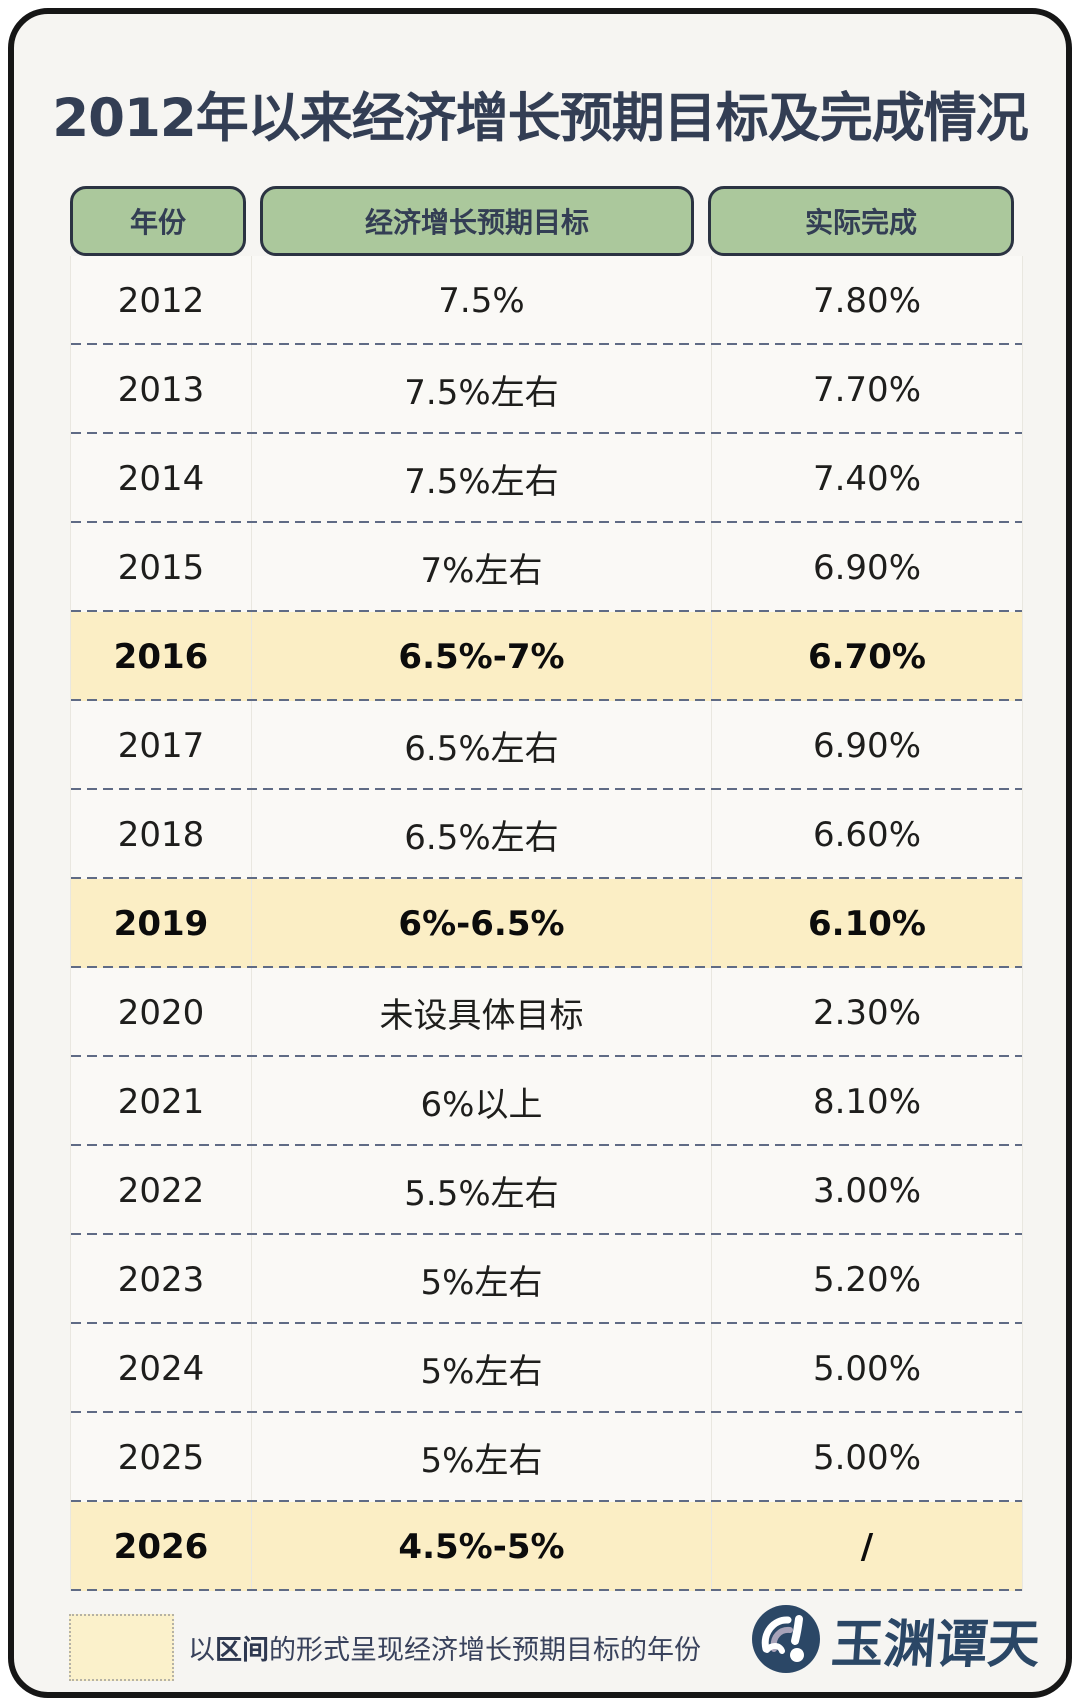  What do you see at coordinates (482, 923) in the screenshot?
I see `target-cell: 6%-6.5%` at bounding box center [482, 923].